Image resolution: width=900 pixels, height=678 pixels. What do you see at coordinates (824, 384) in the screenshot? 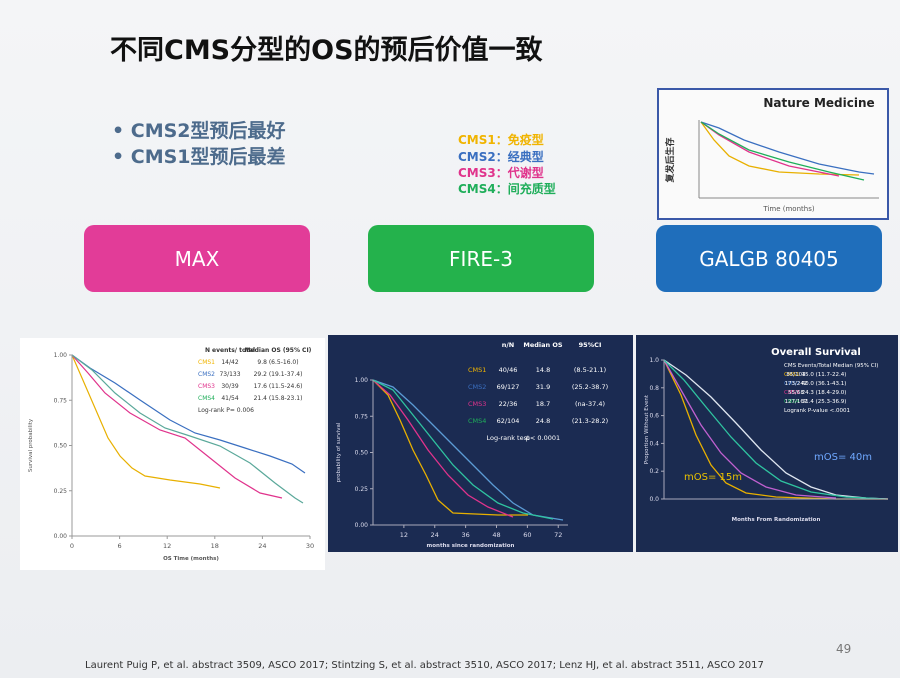
I see `table-cell: 40.0 (36.1-43.1)` at bounding box center [824, 384].